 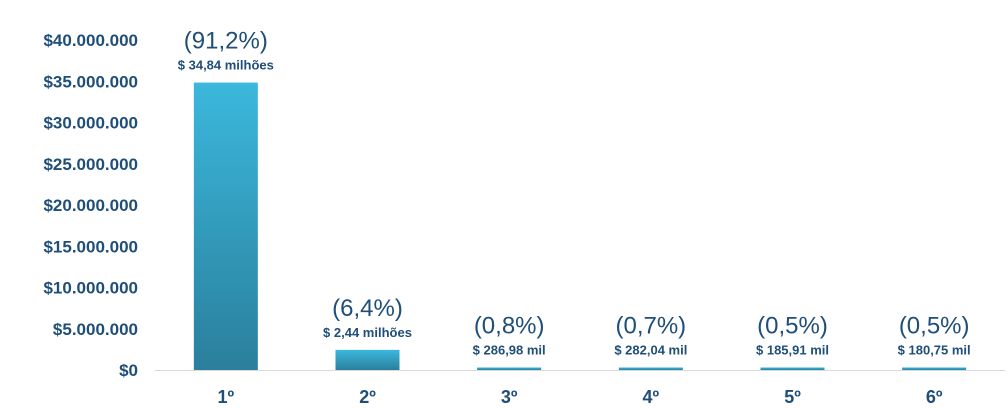 I want to click on y-tick-label: $0, so click(x=128, y=370).